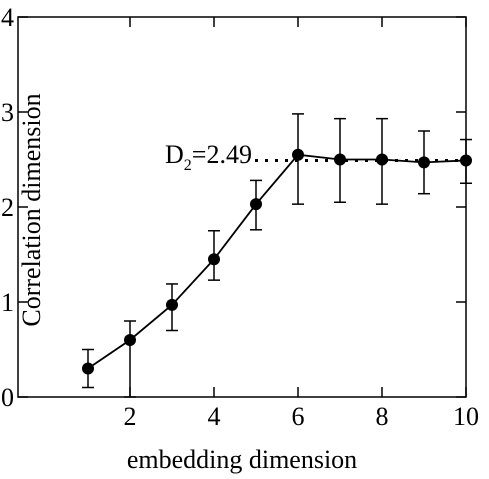 The image size is (489, 479). Describe the element at coordinates (174, 154) in the screenshot. I see `annotation-symbol: D` at that location.